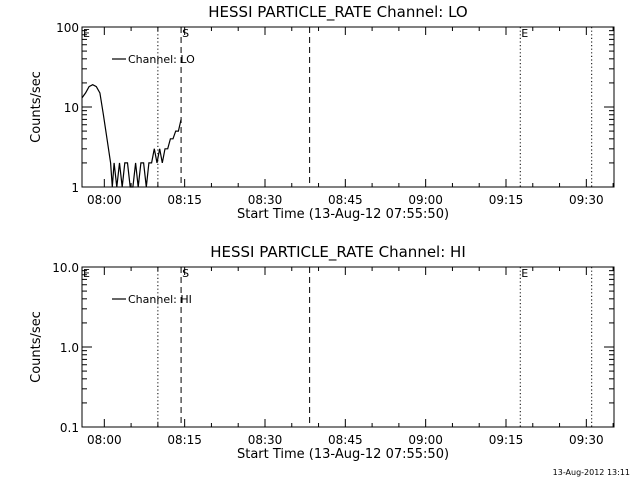  What do you see at coordinates (75, 188) in the screenshot?
I see `y-tick-label: 1` at bounding box center [75, 188].